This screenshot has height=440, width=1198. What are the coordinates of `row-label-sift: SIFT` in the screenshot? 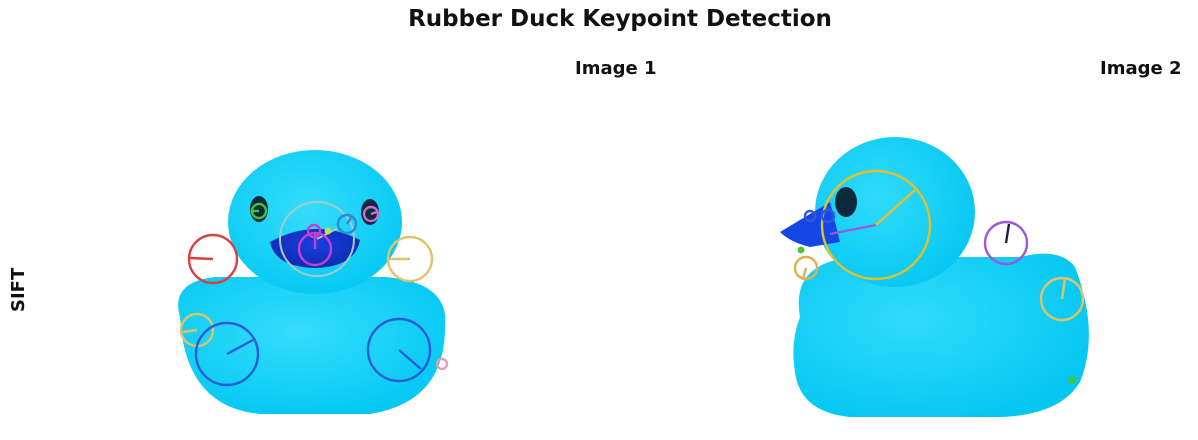 It's located at (18, 289).